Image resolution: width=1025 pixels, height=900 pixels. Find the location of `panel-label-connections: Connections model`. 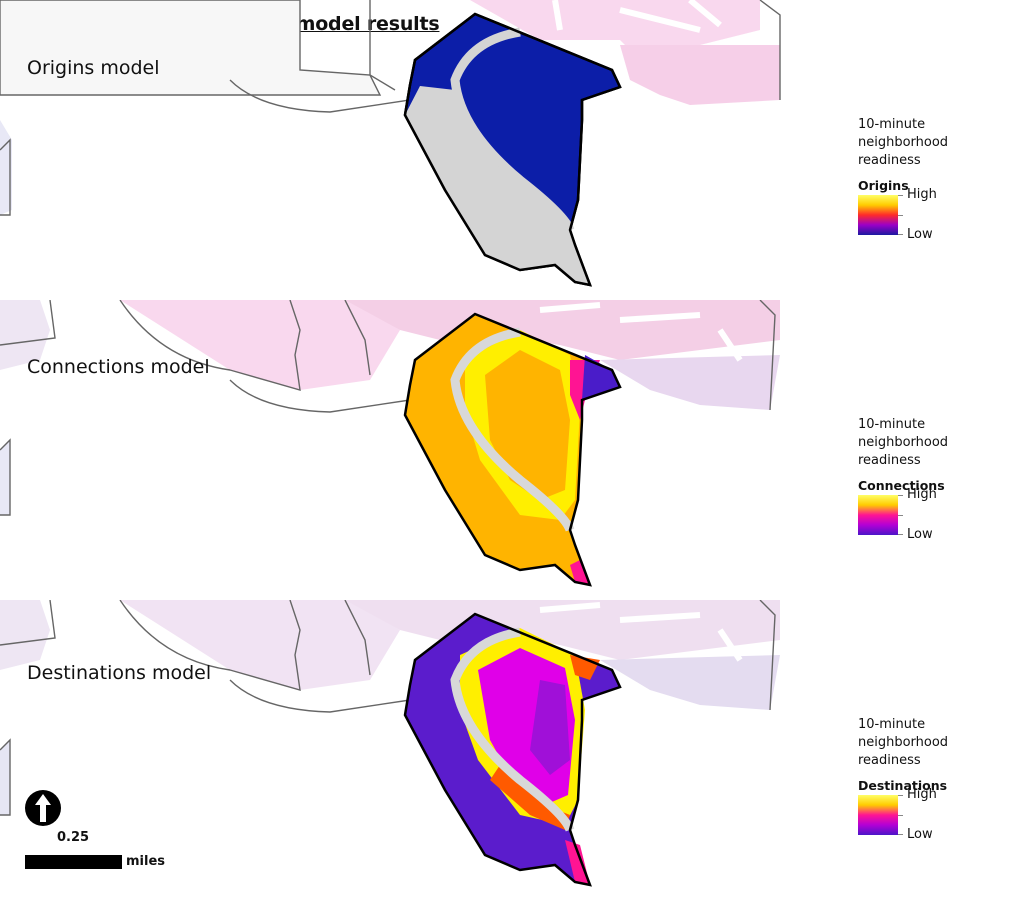

panel-label-connections: Connections model is located at coordinates (118, 367).